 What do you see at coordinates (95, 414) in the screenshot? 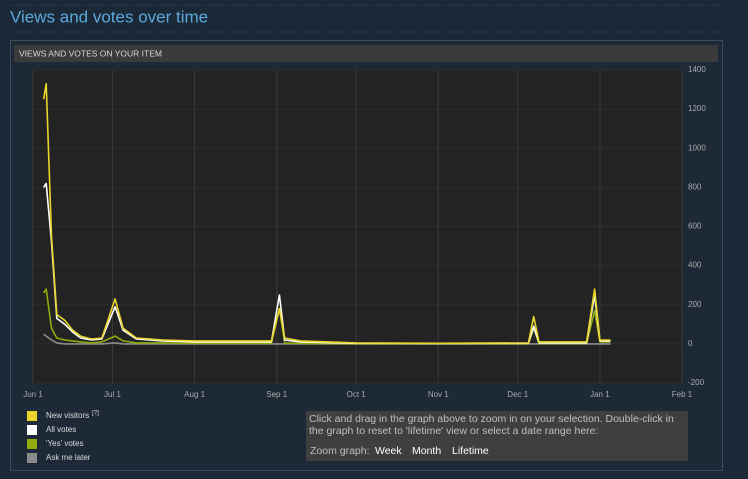
I see `legend-help: [?]` at bounding box center [95, 414].